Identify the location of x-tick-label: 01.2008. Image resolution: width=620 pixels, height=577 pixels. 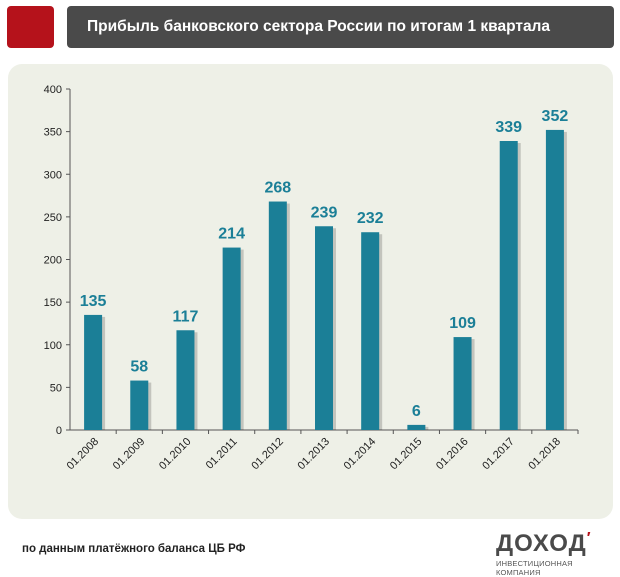
(83, 454).